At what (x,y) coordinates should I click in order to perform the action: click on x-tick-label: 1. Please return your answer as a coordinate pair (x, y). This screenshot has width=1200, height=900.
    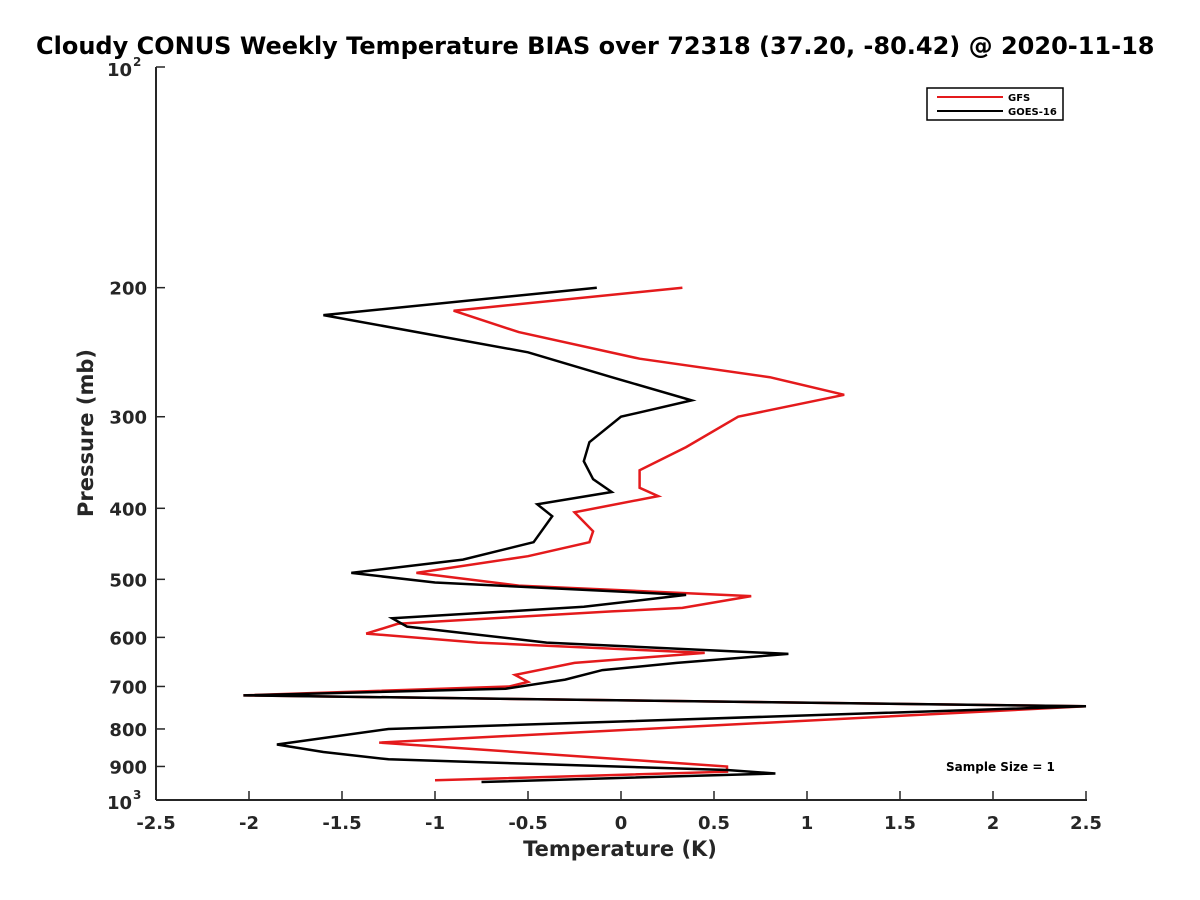
    Looking at the image, I should click on (807, 823).